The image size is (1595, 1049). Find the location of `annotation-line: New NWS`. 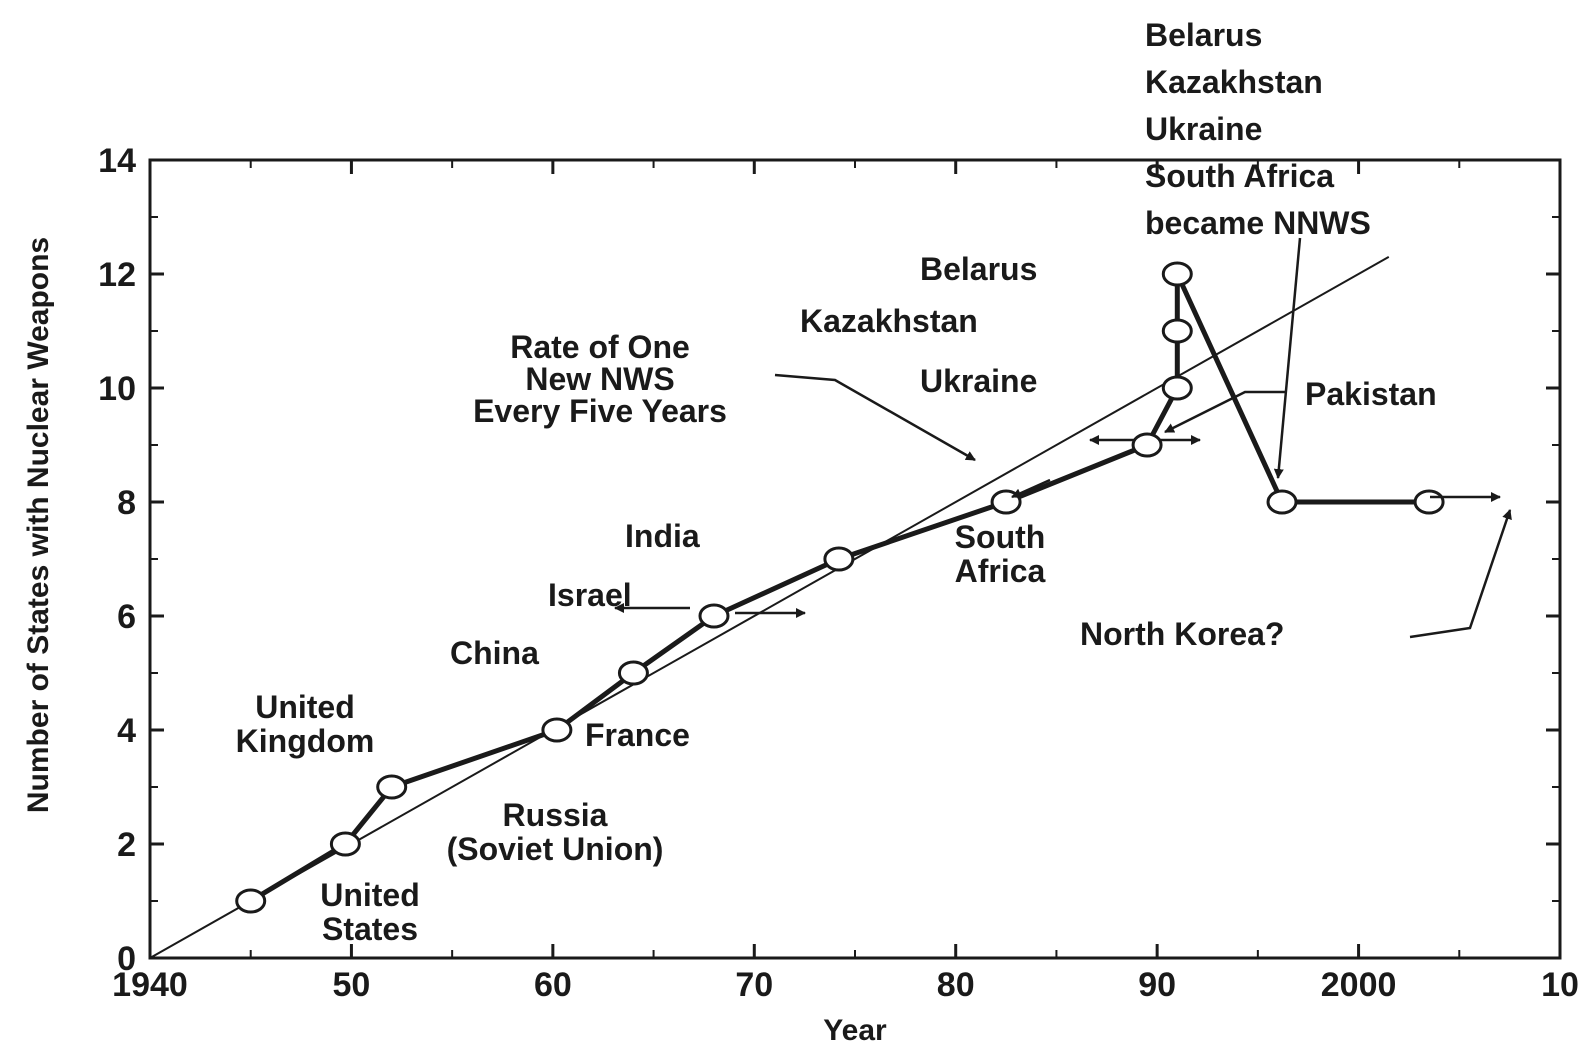

annotation-line: New NWS is located at coordinates (599, 379).